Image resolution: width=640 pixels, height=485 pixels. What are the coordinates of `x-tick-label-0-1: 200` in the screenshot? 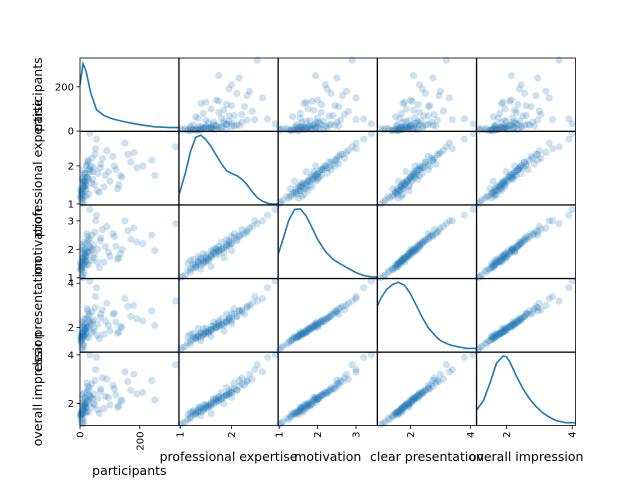 It's located at (140, 441).